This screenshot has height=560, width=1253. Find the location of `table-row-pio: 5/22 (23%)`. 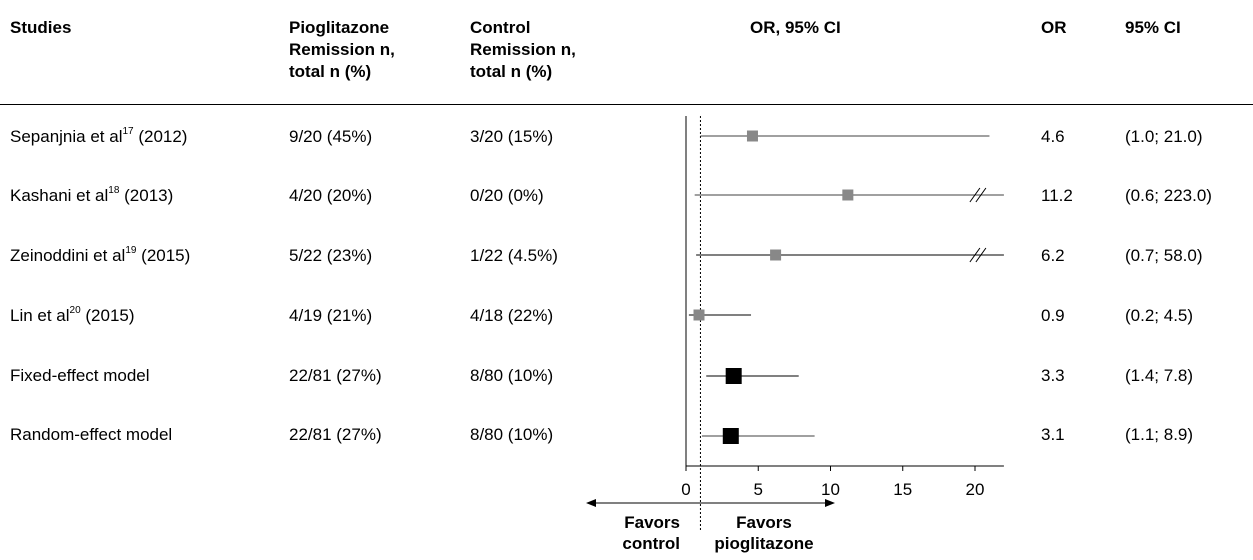

table-row-pio: 5/22 (23%) is located at coordinates (331, 255).